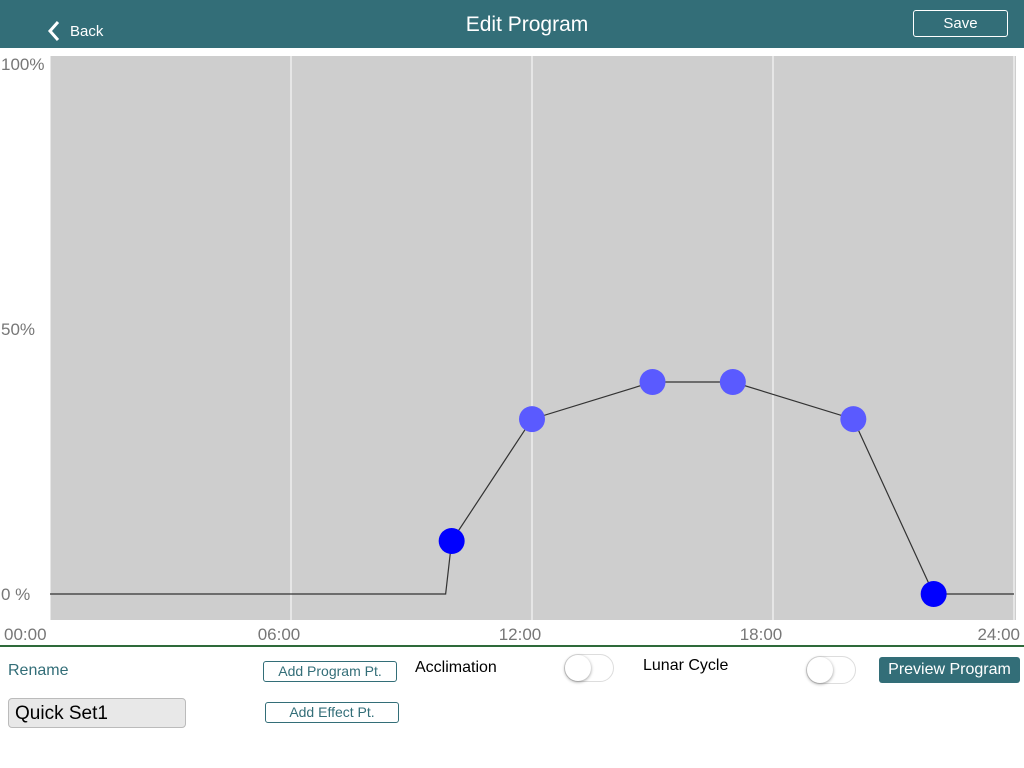 The height and width of the screenshot is (768, 1024). What do you see at coordinates (761, 634) in the screenshot?
I see `x-tick-label: 18:00` at bounding box center [761, 634].